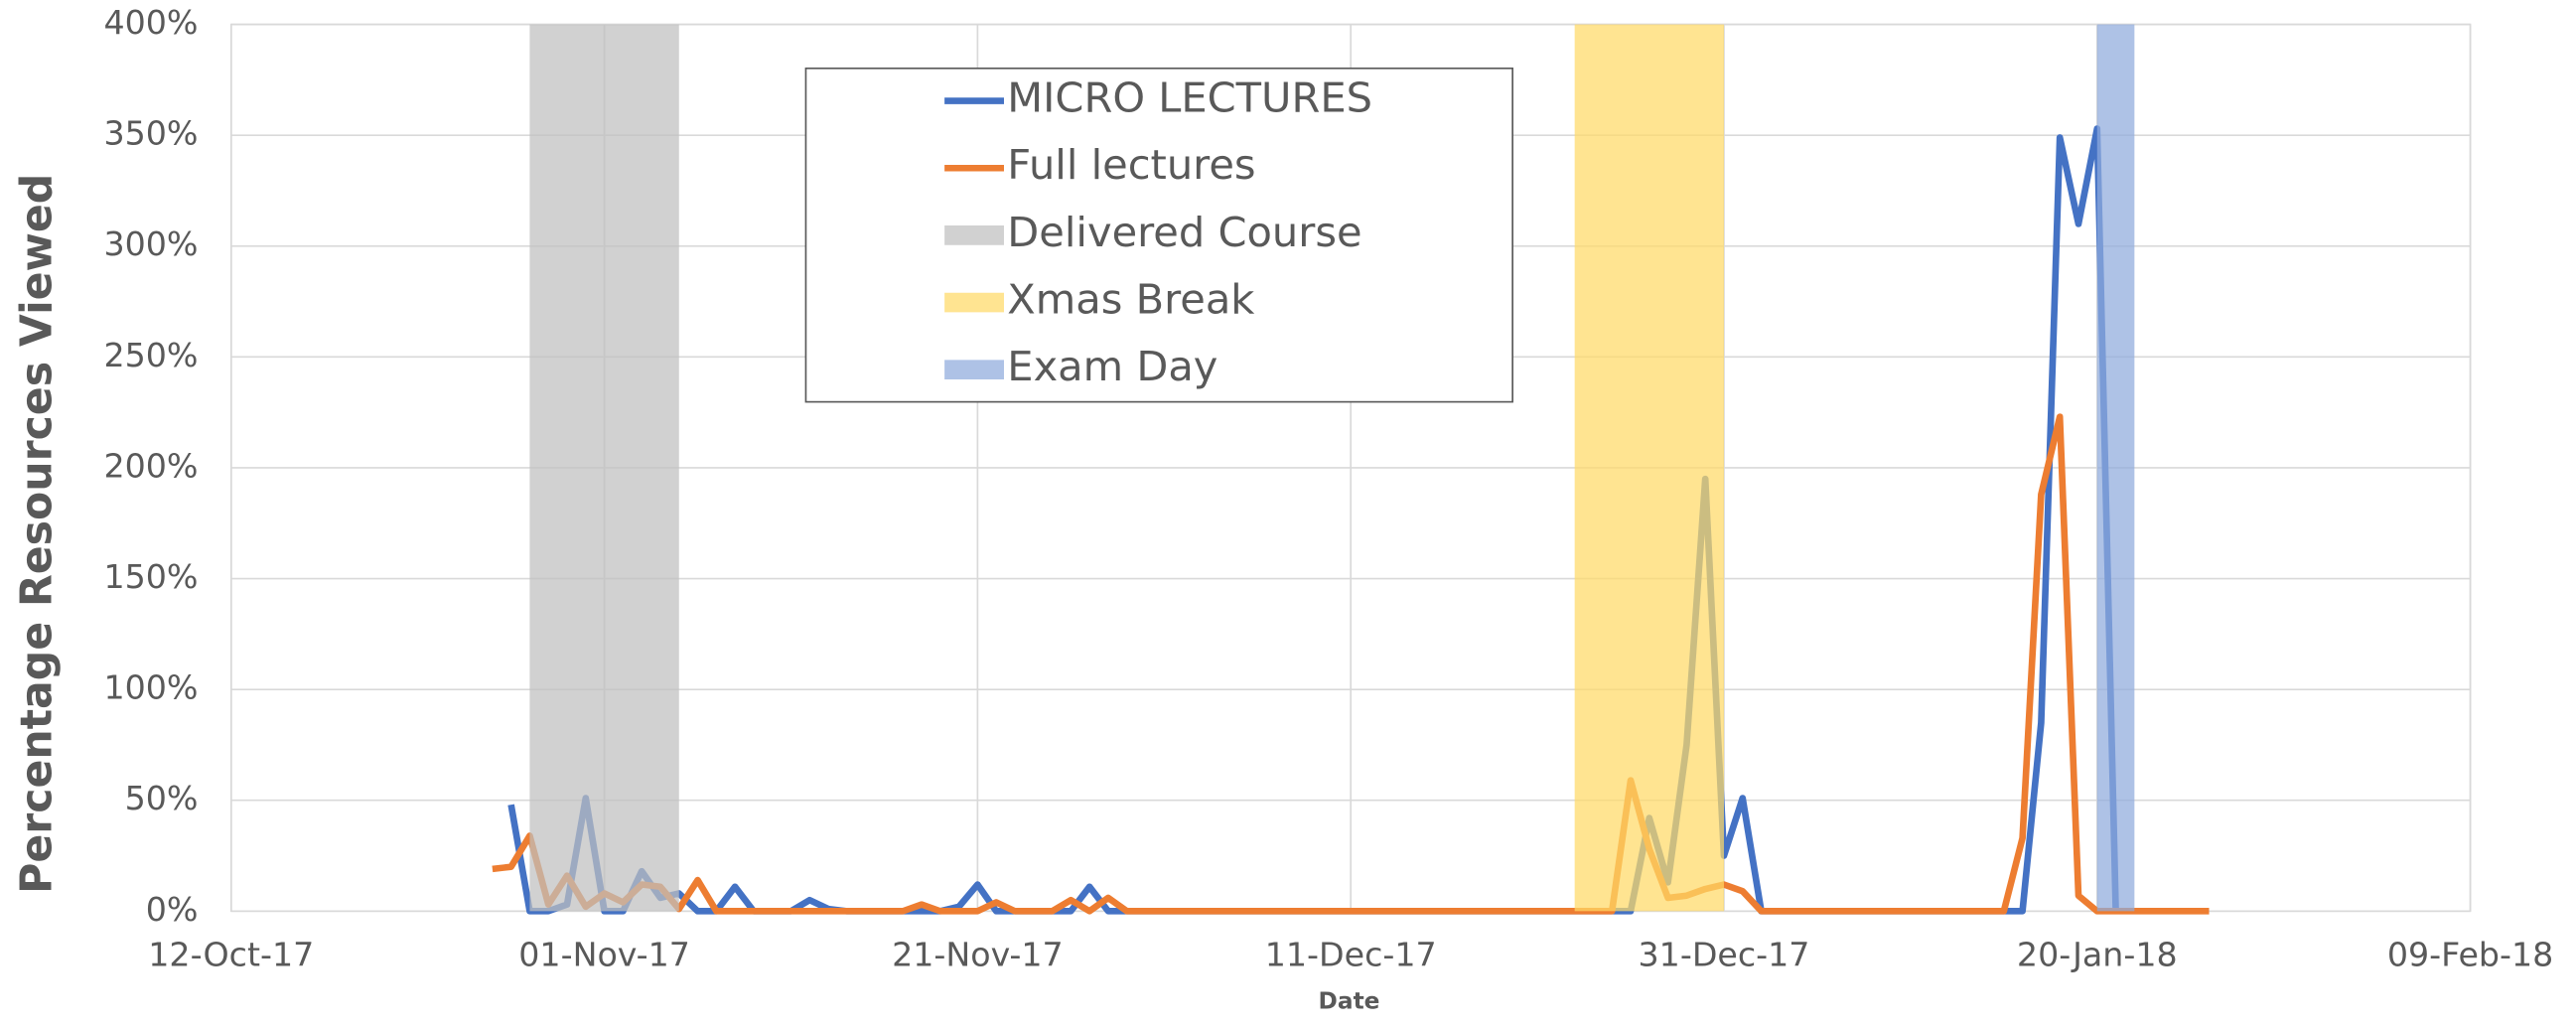 The image size is (2576, 1029). I want to click on y-axis-title: Percentage Resources Viewed, so click(37, 534).